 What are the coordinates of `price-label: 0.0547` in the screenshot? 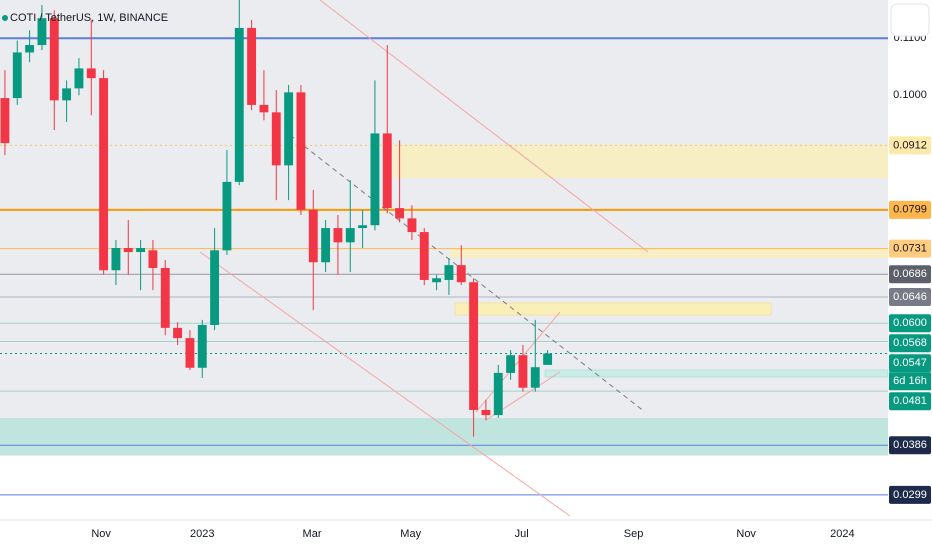 It's located at (910, 363).